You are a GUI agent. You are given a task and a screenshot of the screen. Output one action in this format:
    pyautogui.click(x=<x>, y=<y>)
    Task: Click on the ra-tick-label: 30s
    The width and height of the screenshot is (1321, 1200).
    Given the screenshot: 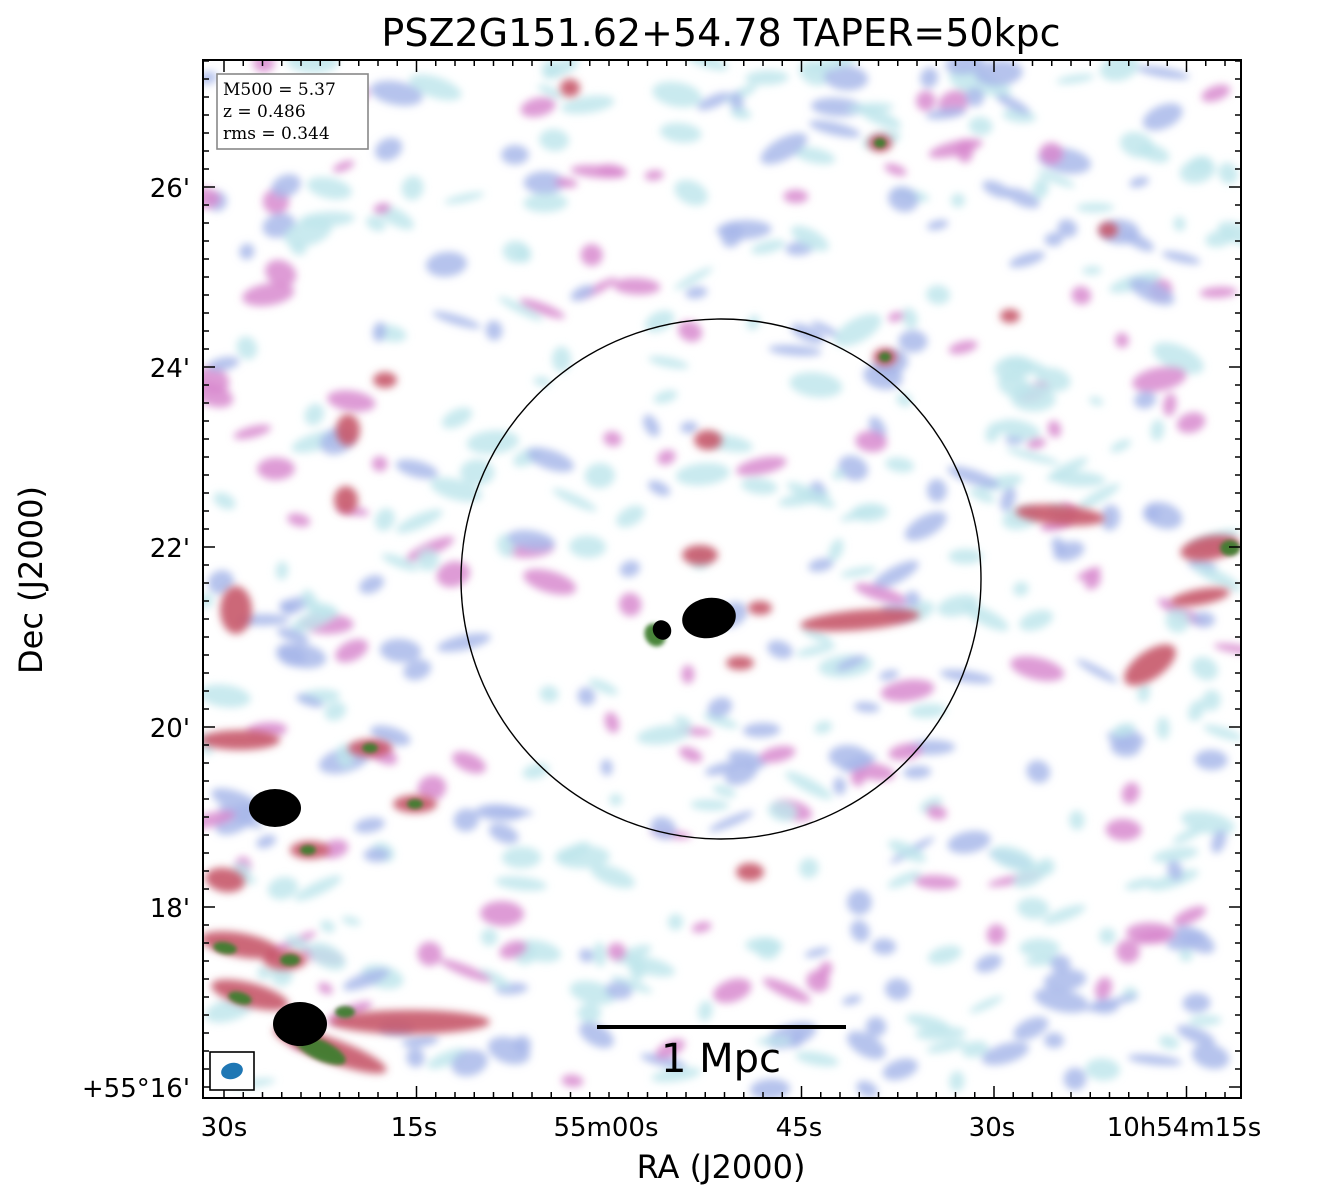 What is the action you would take?
    pyautogui.click(x=224, y=1128)
    